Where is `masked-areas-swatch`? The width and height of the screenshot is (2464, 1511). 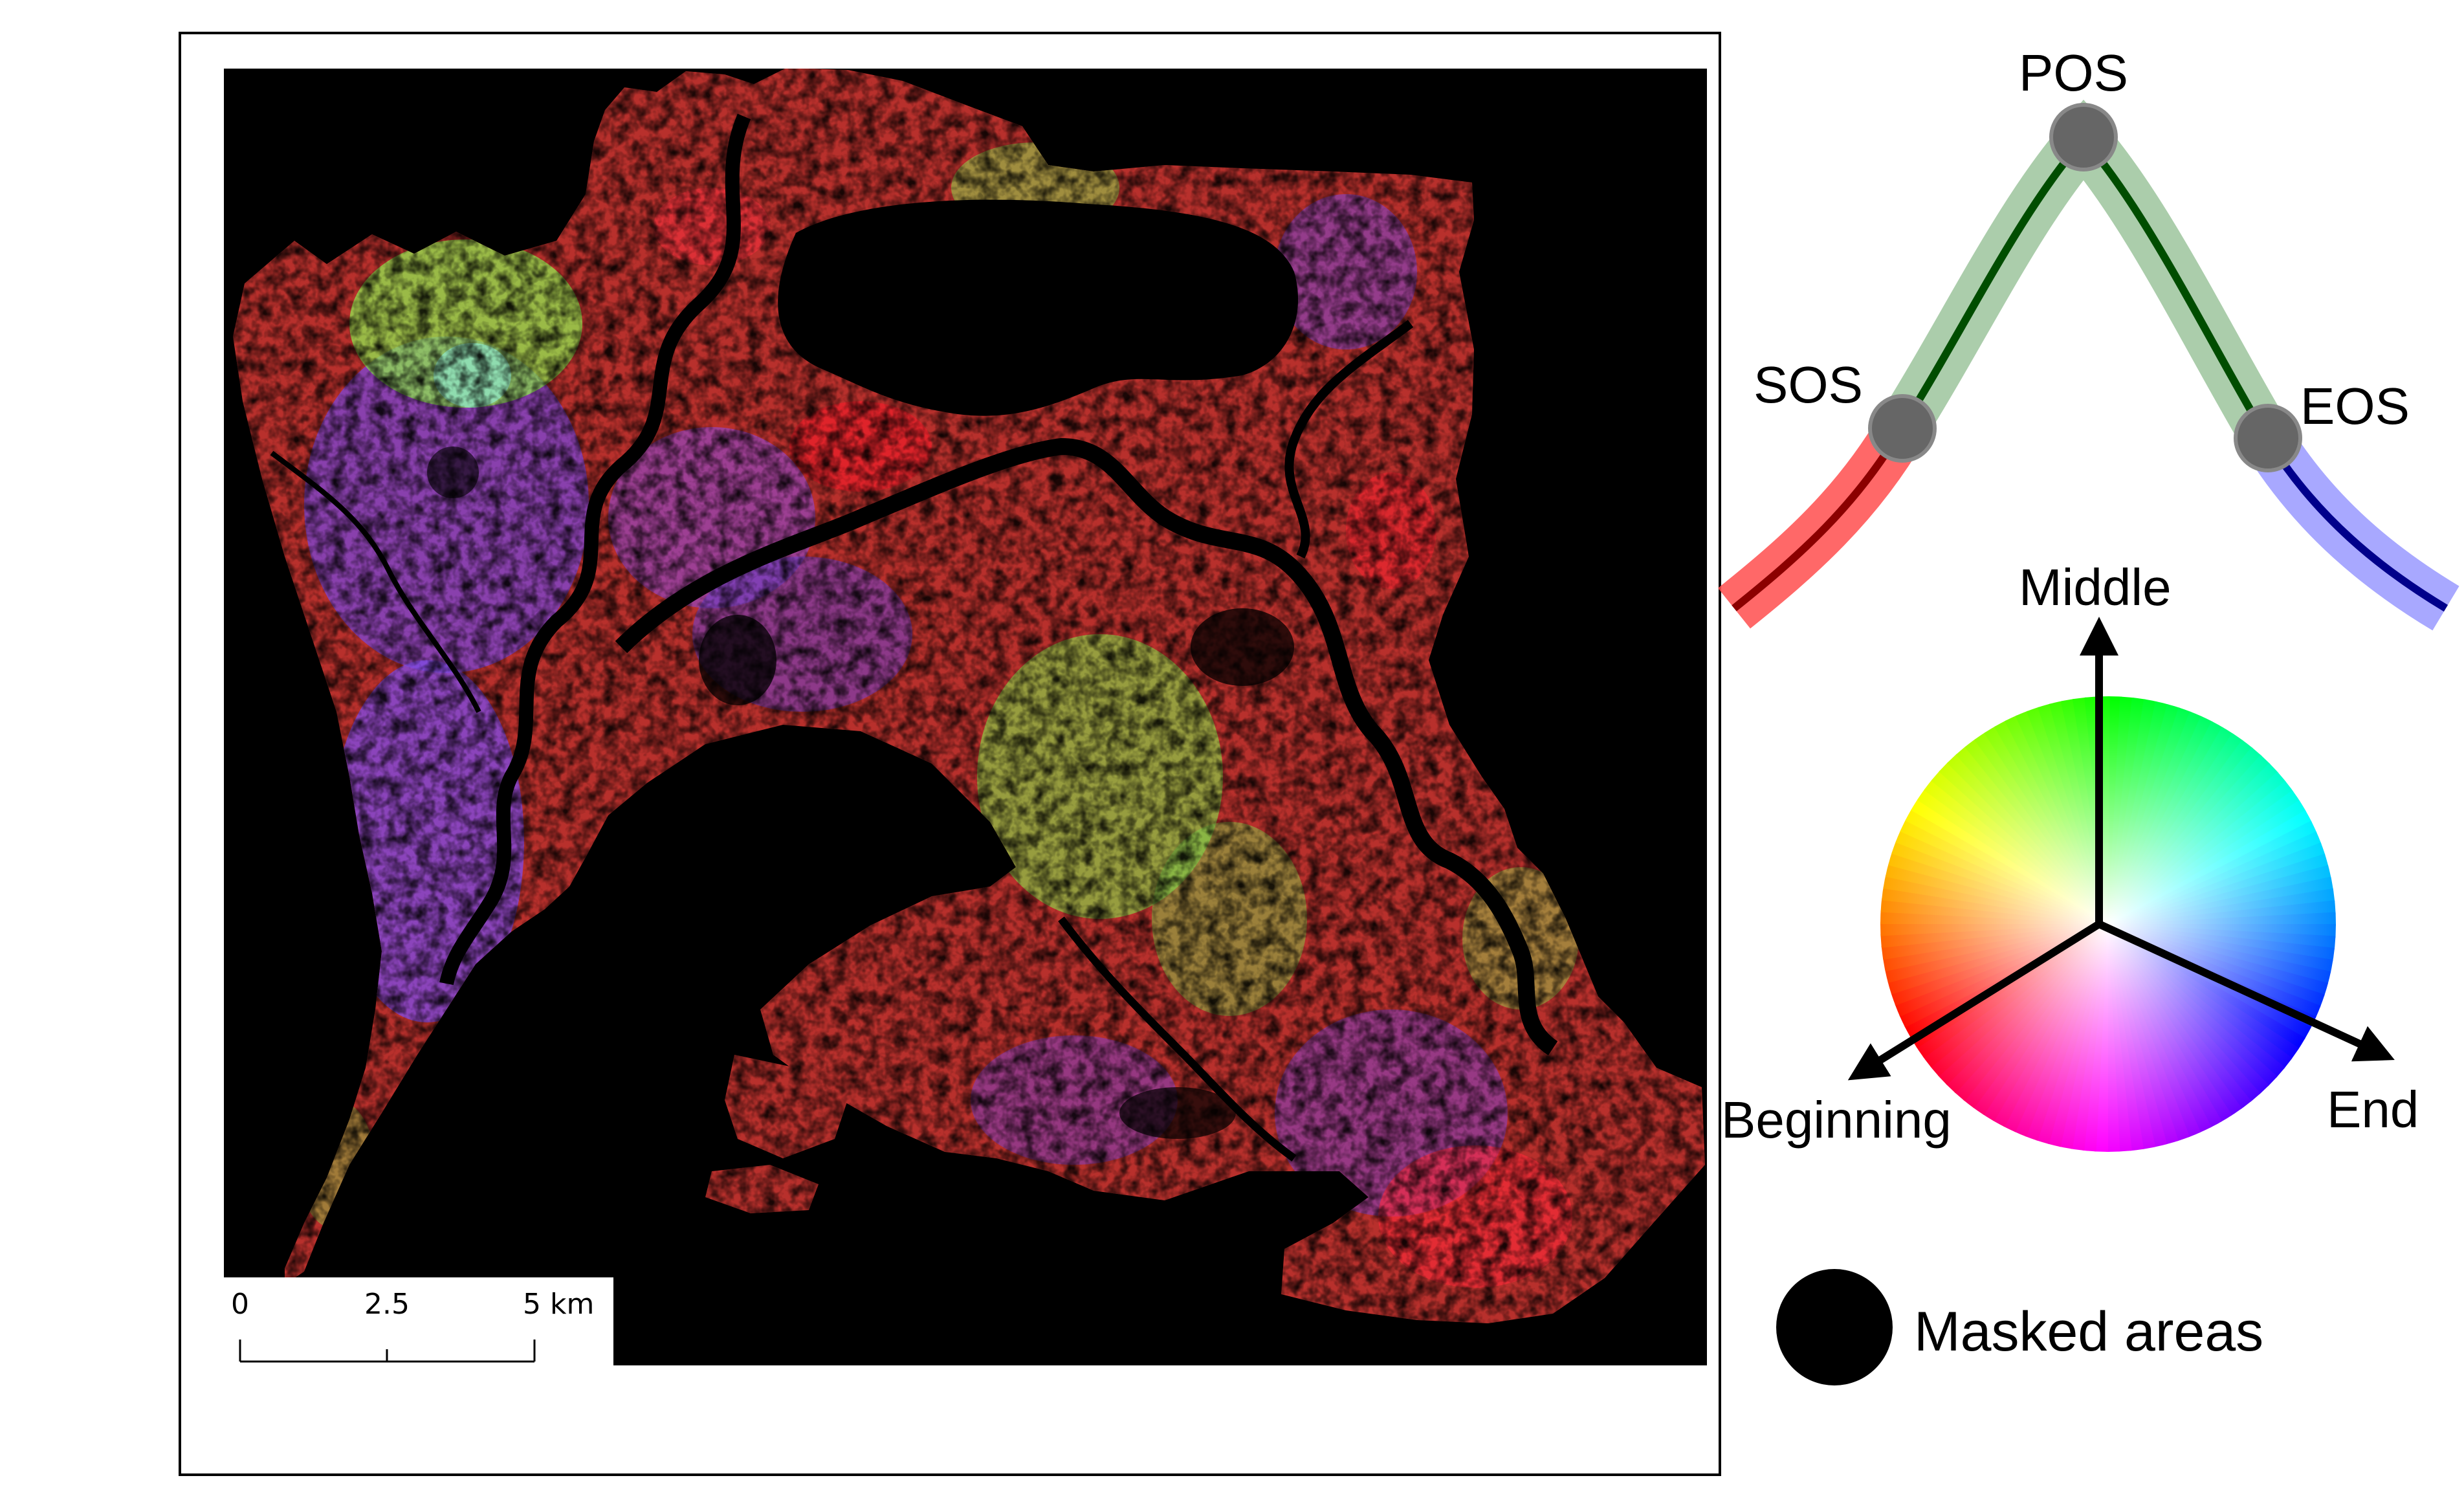
masked-areas-swatch is located at coordinates (1834, 1327).